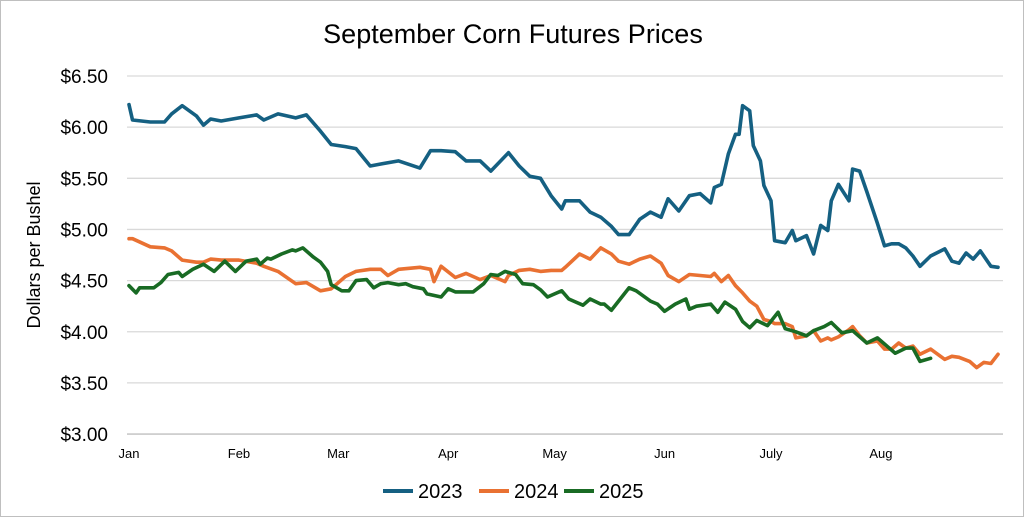 The image size is (1024, 518). What do you see at coordinates (536, 492) in the screenshot?
I see `legend-label: 2024` at bounding box center [536, 492].